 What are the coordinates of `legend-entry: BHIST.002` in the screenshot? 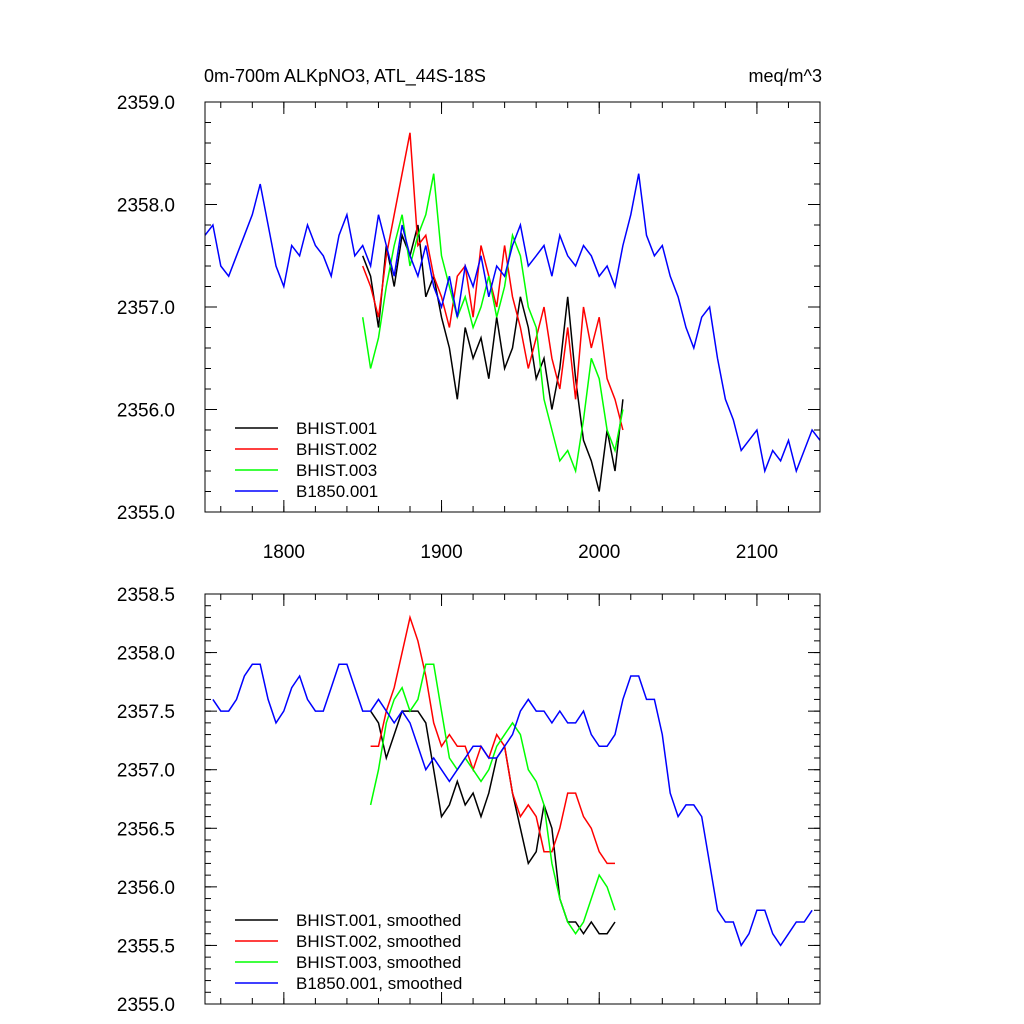 It's located at (336, 449).